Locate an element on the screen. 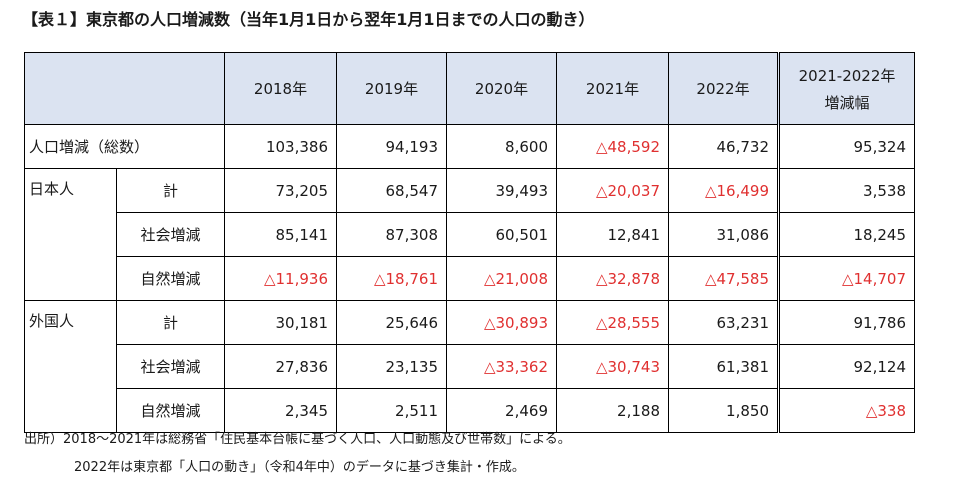 The width and height of the screenshot is (954, 495). cell: △30,893 is located at coordinates (501, 322).